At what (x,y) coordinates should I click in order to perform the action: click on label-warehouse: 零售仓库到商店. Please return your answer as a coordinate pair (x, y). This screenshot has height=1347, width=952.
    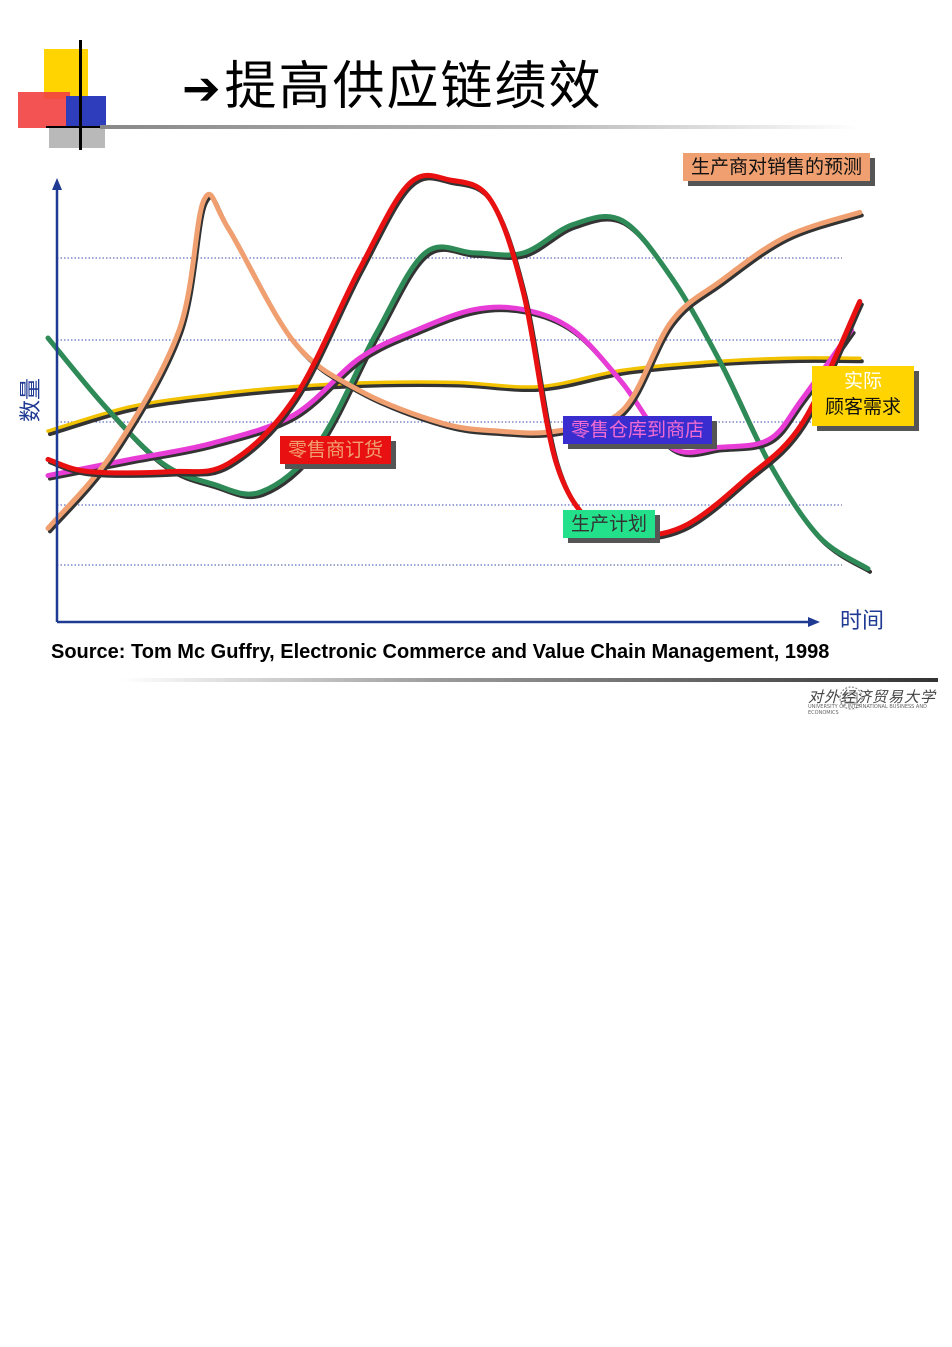
    Looking at the image, I should click on (638, 430).